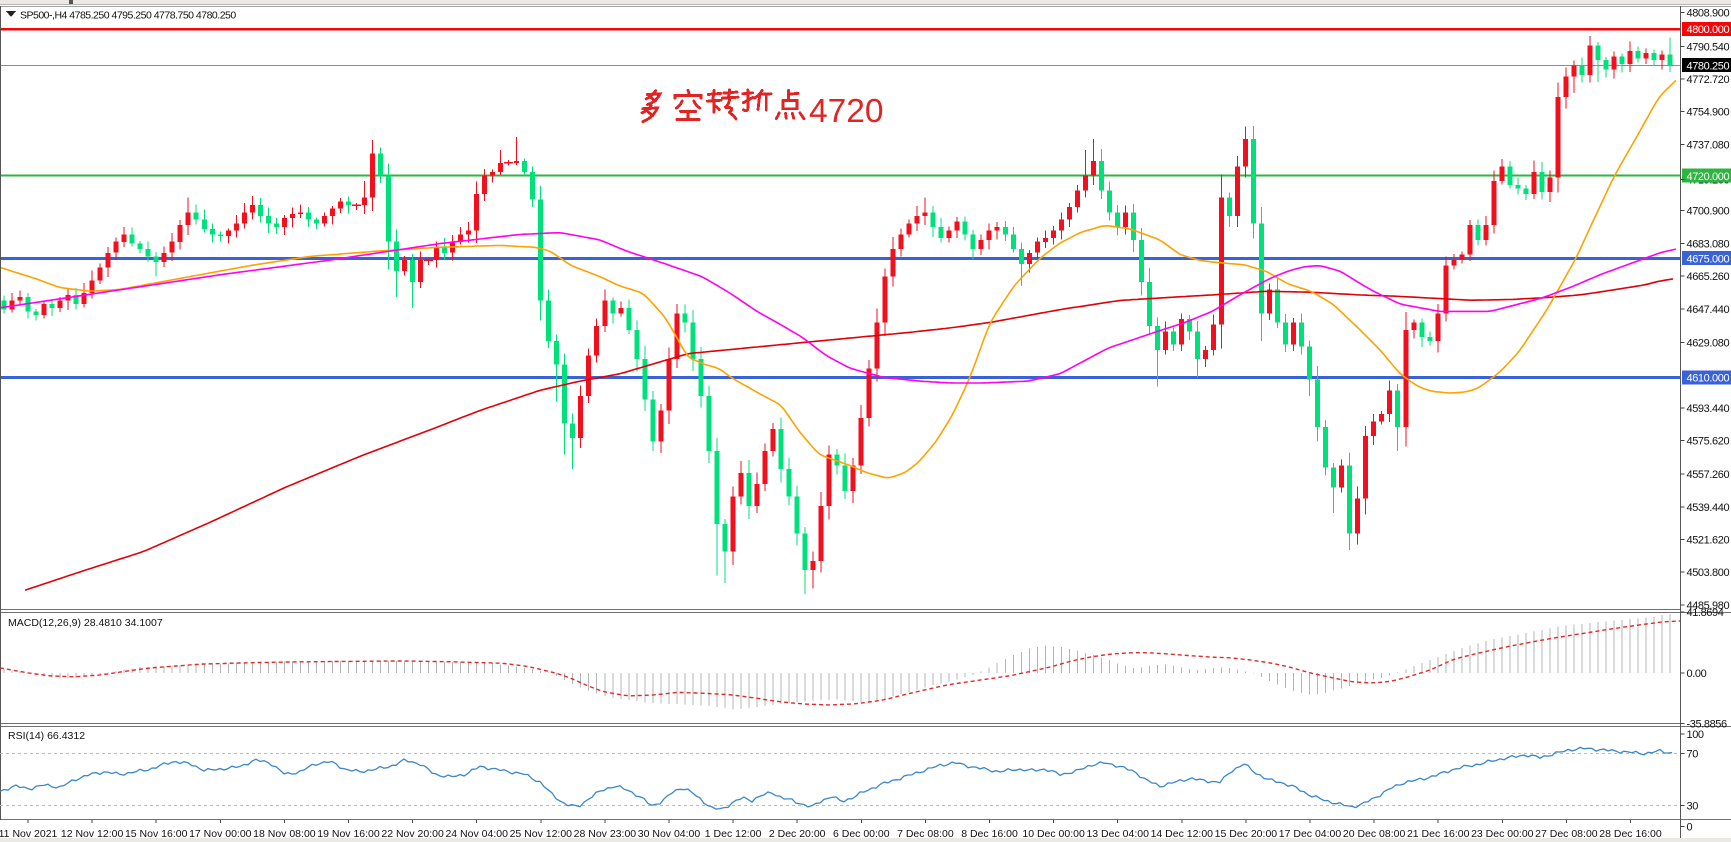  I want to click on svg-text: 4754.900, so click(1708, 113).